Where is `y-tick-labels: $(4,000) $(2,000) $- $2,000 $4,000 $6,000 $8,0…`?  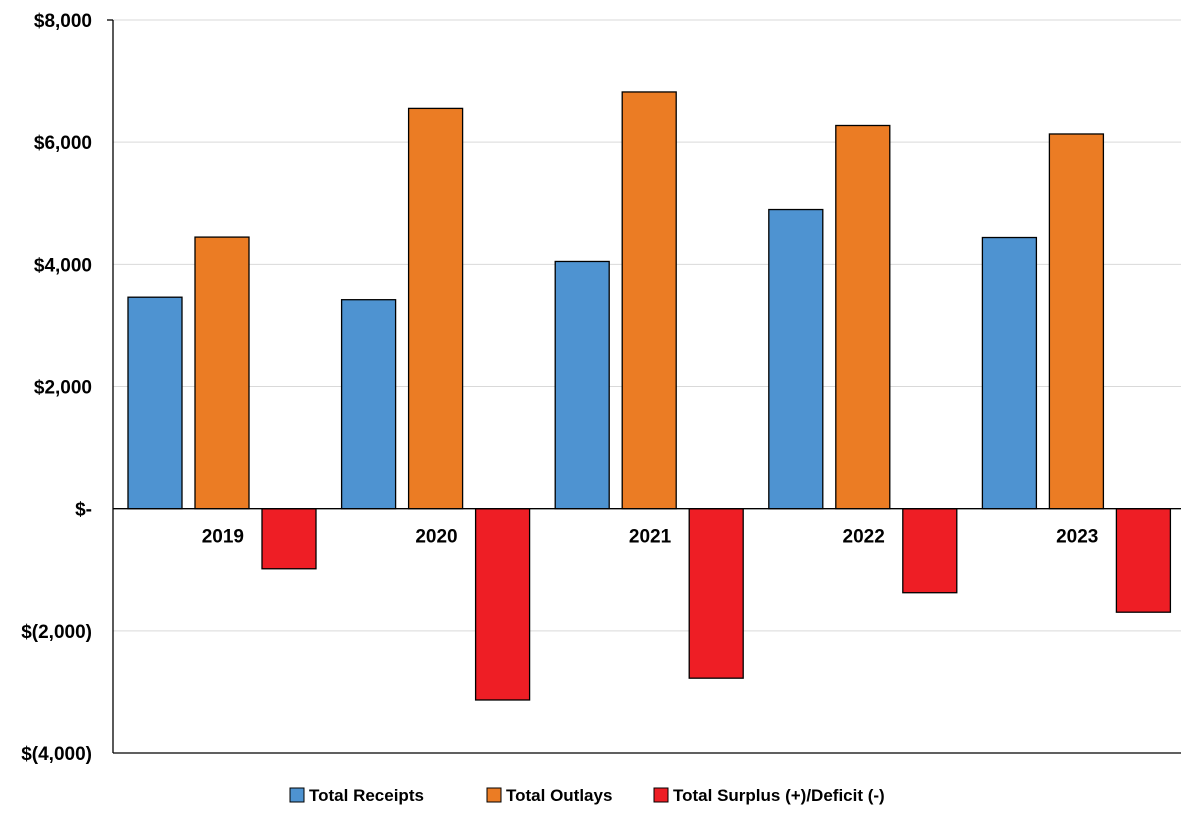
y-tick-labels: $(4,000) $(2,000) $- $2,000 $4,000 $6,000 $8,0… is located at coordinates (56, 388).